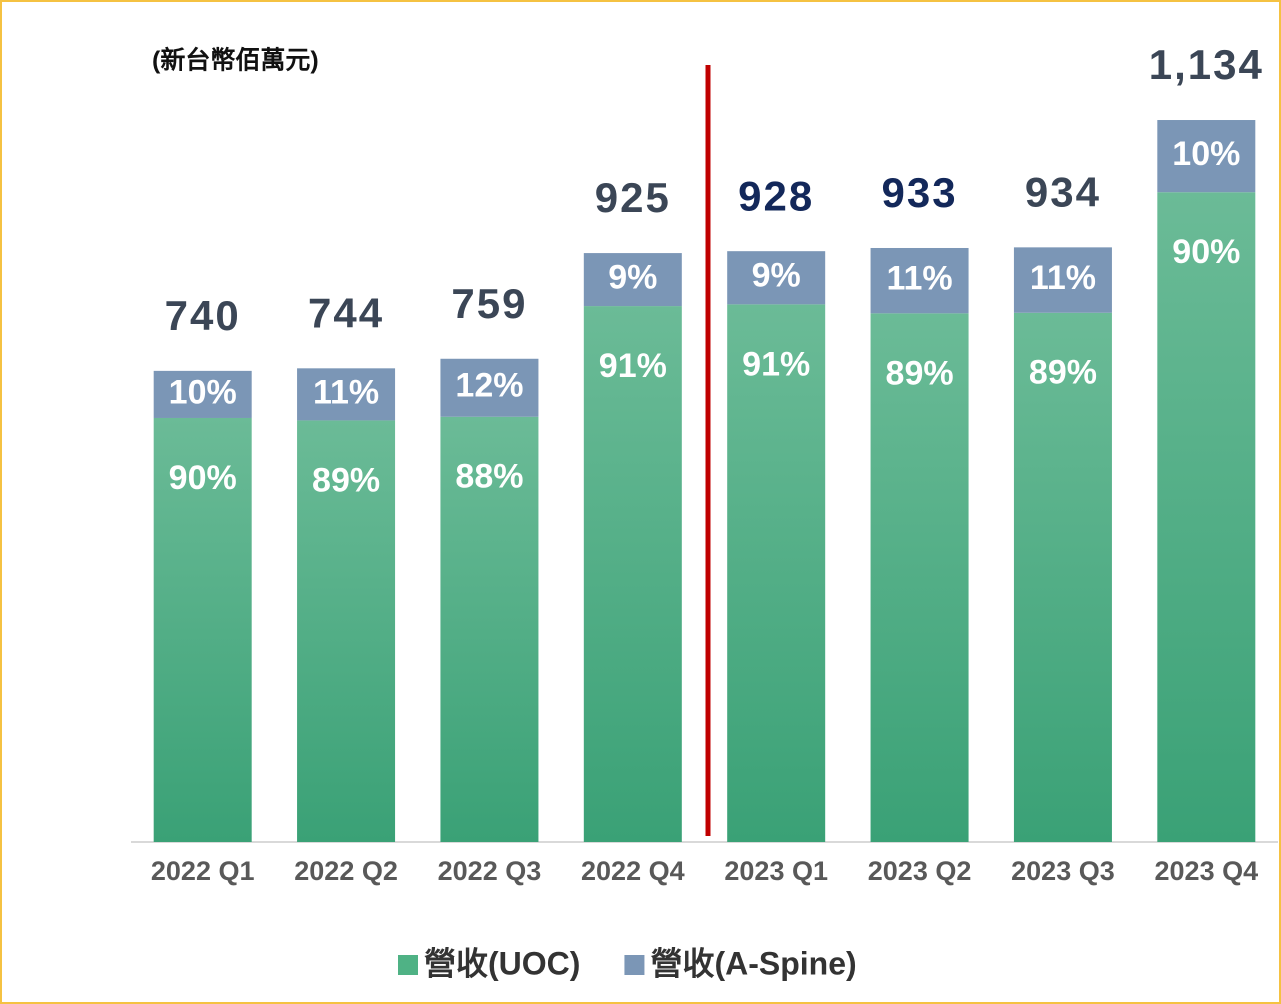  I want to click on x-tick-label: 2022 Q1, so click(203, 871).